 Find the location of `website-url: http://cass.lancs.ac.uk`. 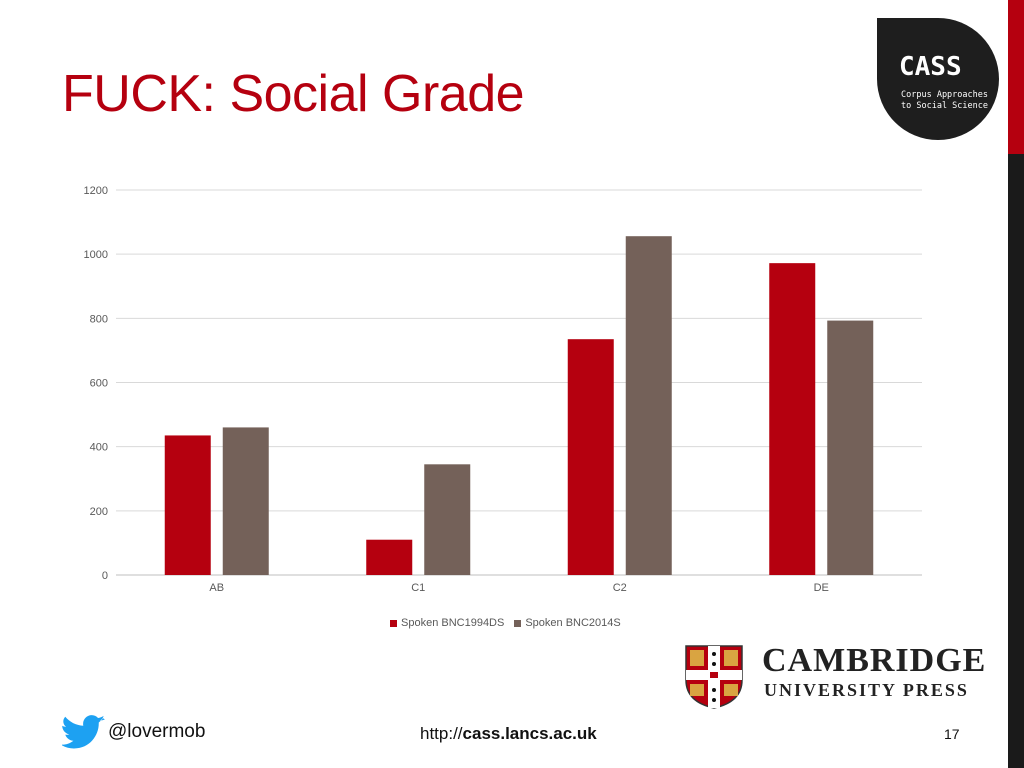

website-url: http://cass.lancs.ac.uk is located at coordinates (508, 734).